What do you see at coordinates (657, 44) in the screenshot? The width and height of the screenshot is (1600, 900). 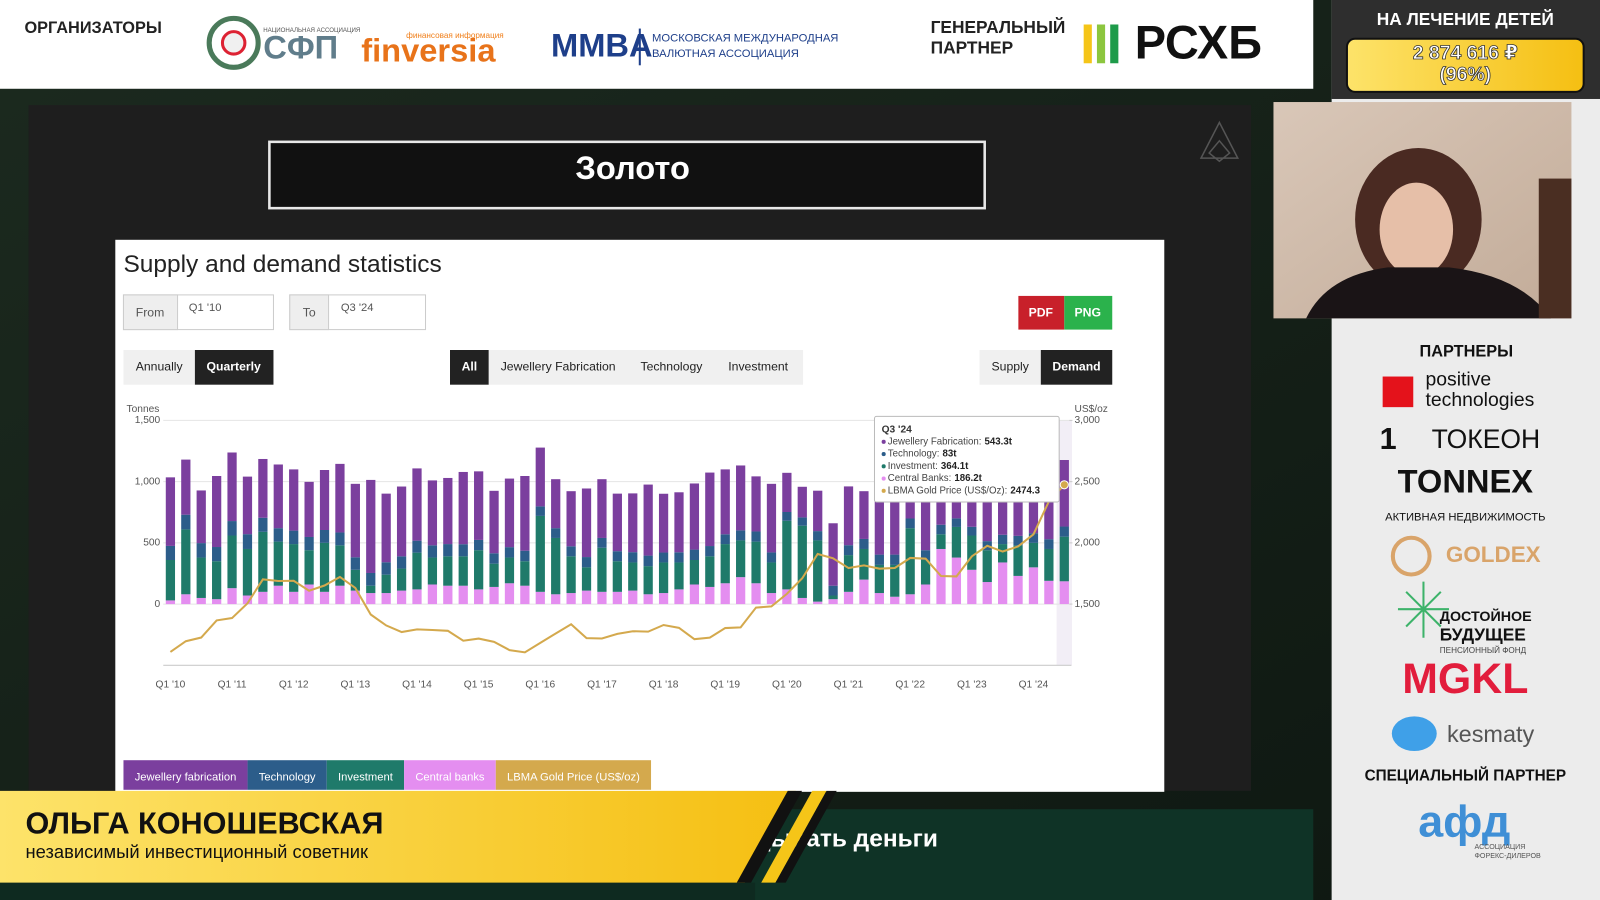 I see `header-bar` at bounding box center [657, 44].